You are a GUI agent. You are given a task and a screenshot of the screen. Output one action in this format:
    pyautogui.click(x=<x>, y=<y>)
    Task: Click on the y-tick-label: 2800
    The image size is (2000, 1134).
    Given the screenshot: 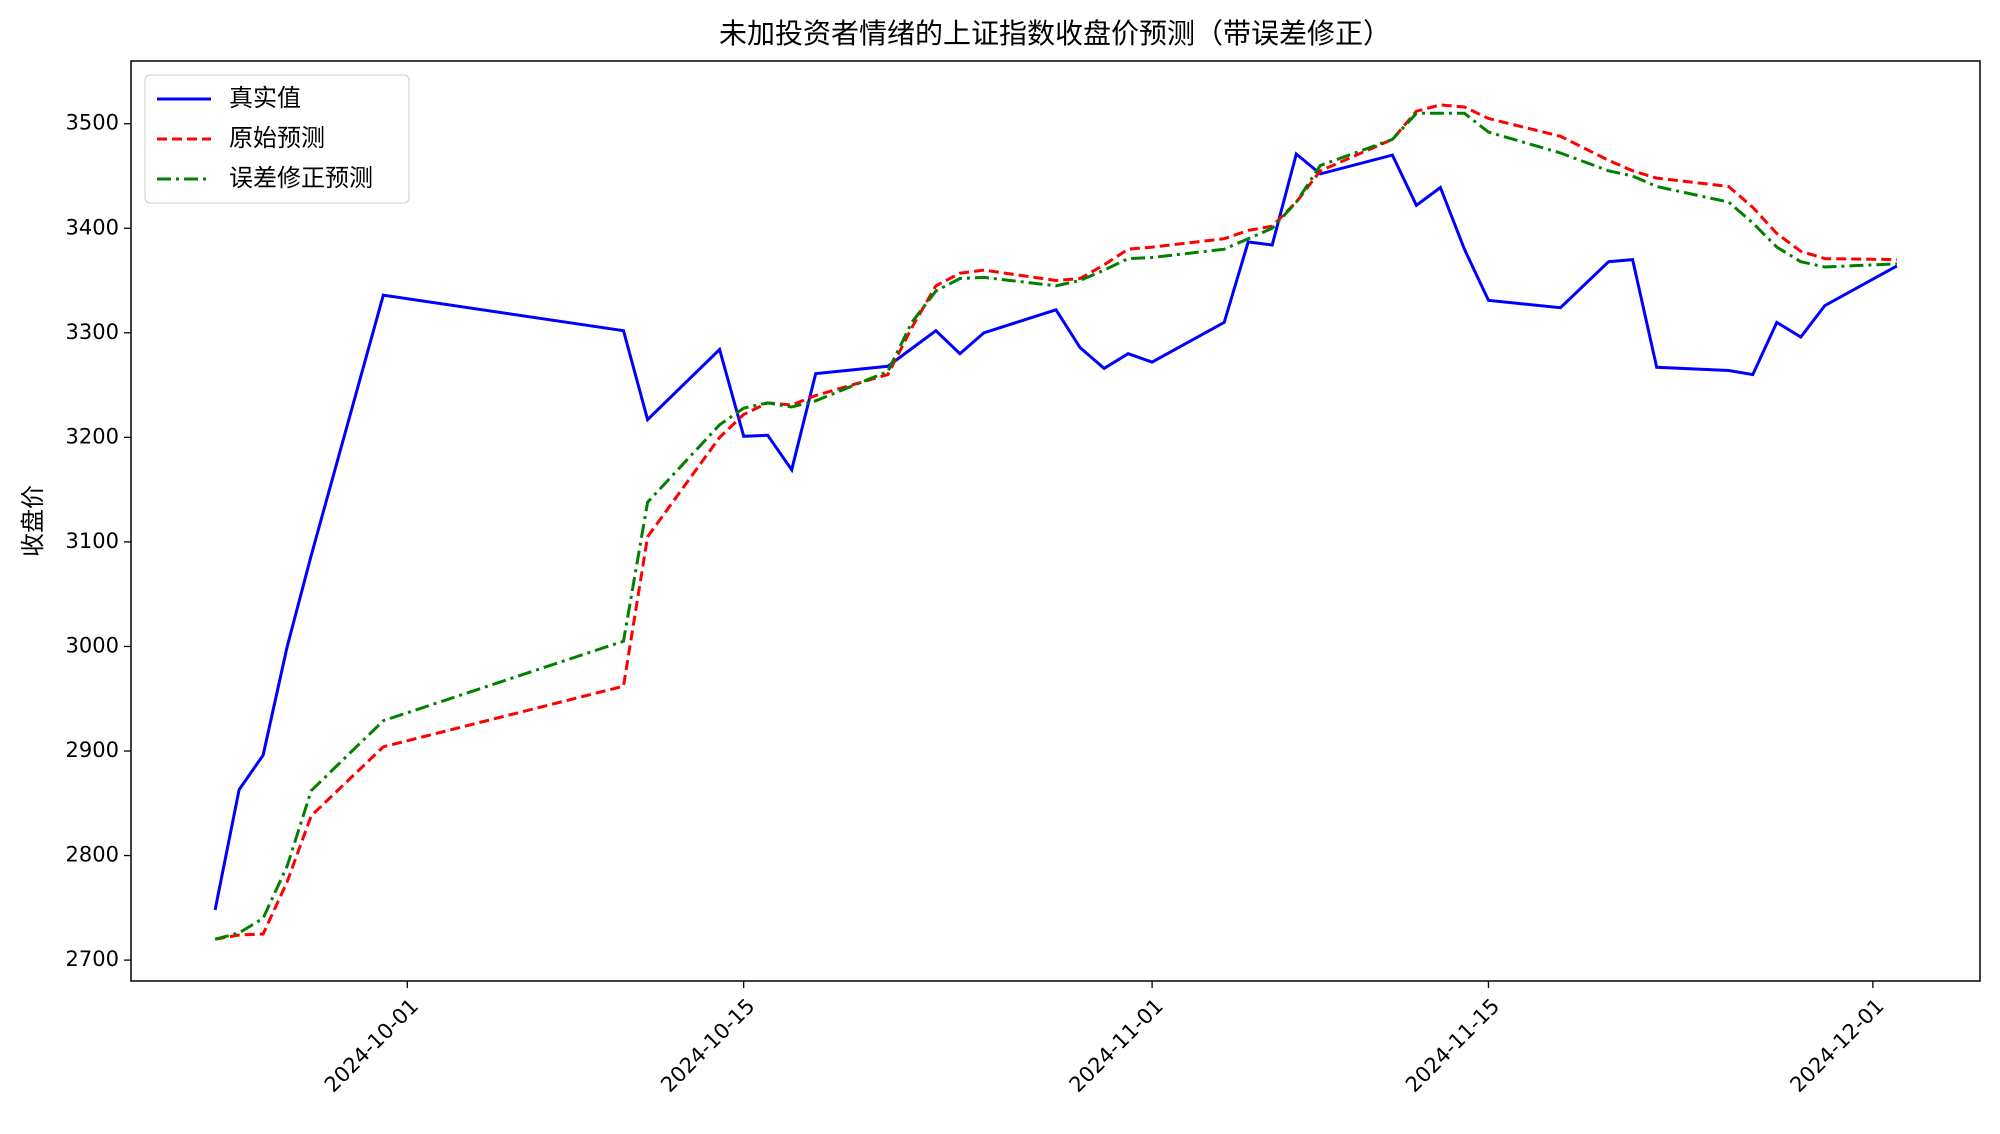 What is the action you would take?
    pyautogui.click(x=92, y=855)
    